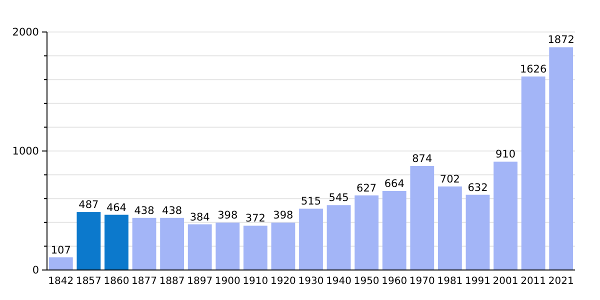  What do you see at coordinates (422, 281) in the screenshot?
I see `x-tick-label: 1970` at bounding box center [422, 281].